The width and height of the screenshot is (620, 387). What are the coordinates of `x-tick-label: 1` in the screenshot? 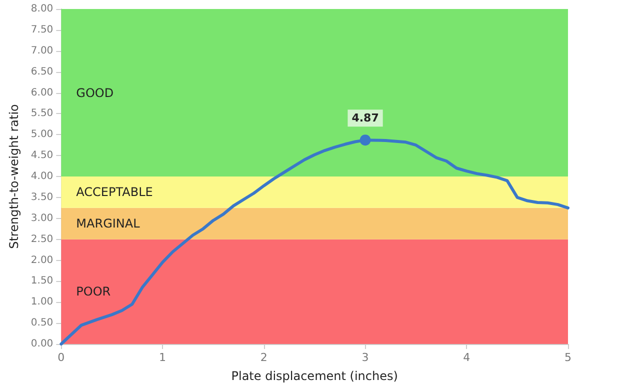 It's located at (162, 357).